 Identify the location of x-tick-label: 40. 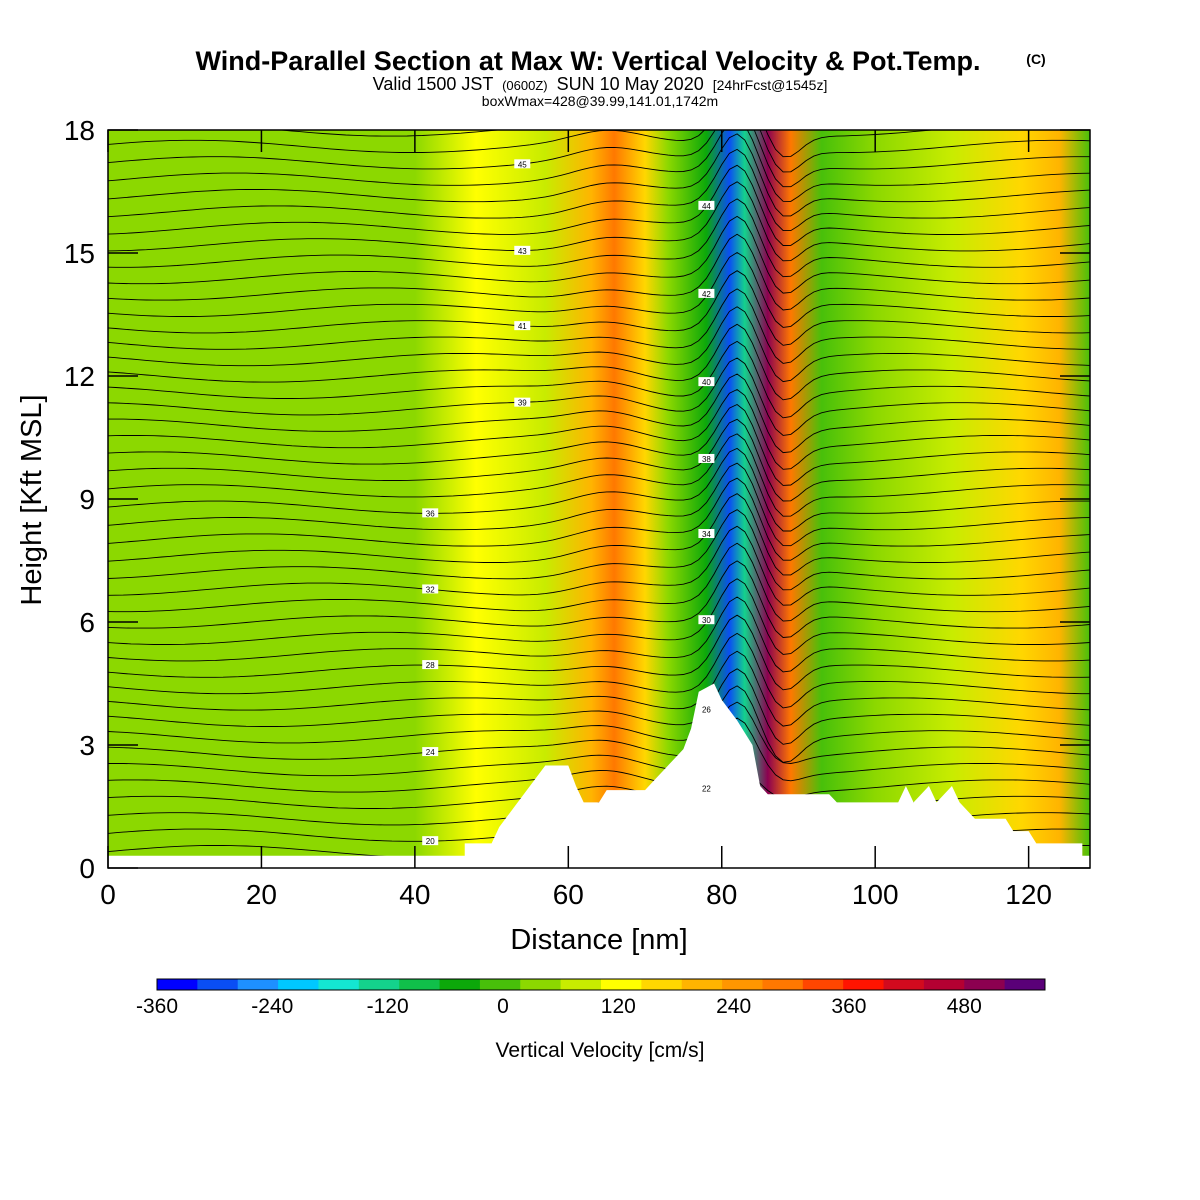
(414, 894).